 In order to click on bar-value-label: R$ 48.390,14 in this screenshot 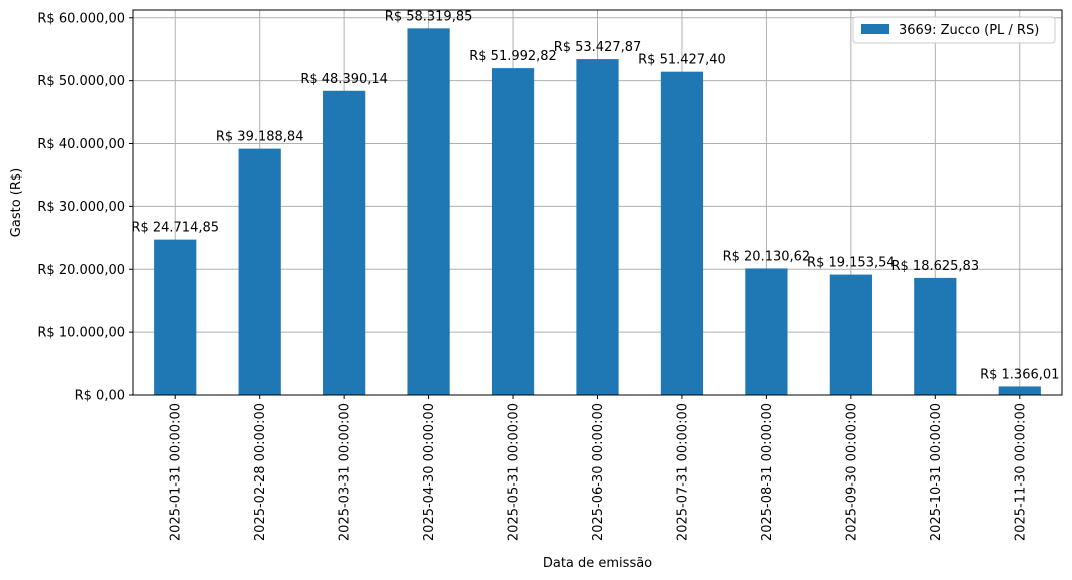, I will do `click(344, 79)`.